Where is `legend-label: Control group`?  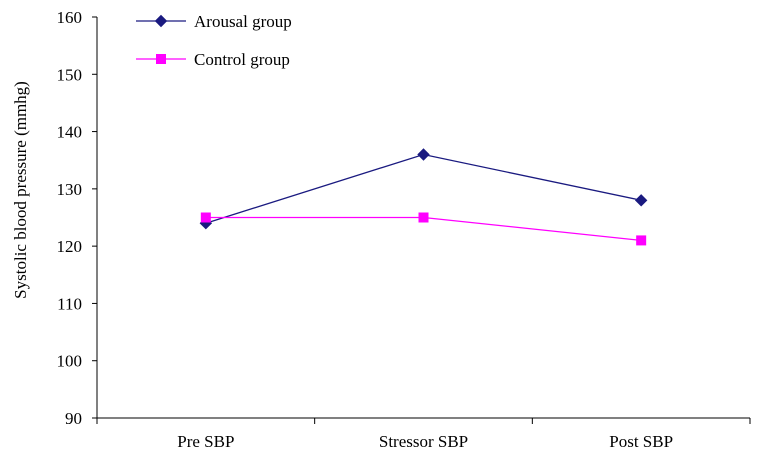
legend-label: Control group is located at coordinates (242, 59).